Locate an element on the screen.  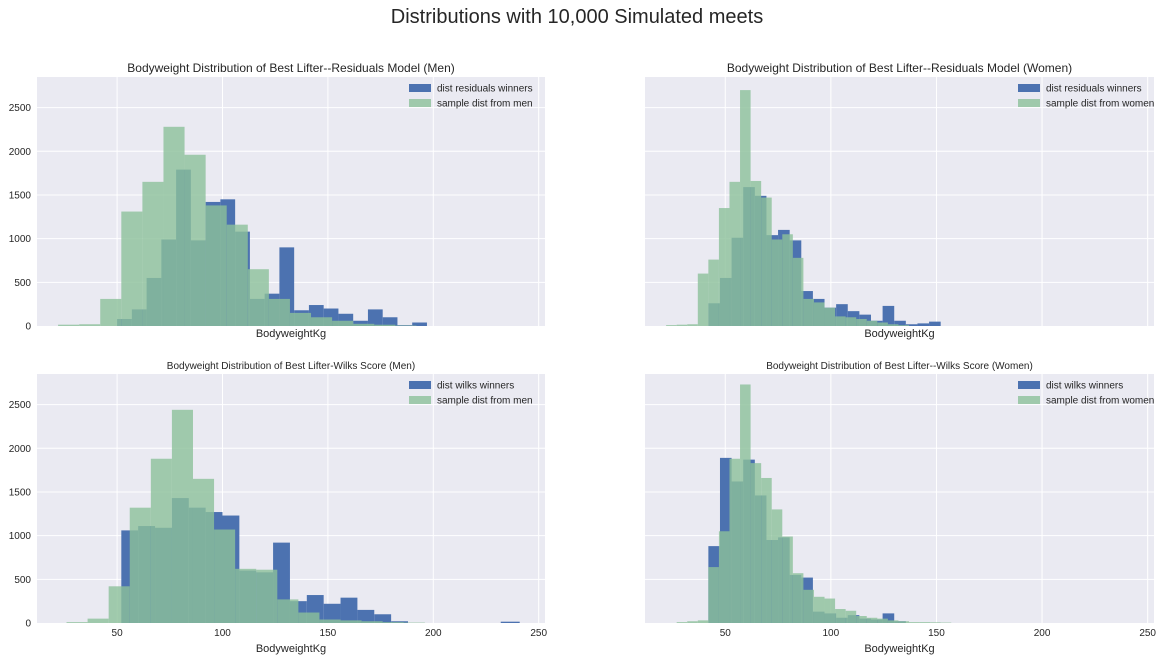
x-tick-label: 250 is located at coordinates (538, 633).